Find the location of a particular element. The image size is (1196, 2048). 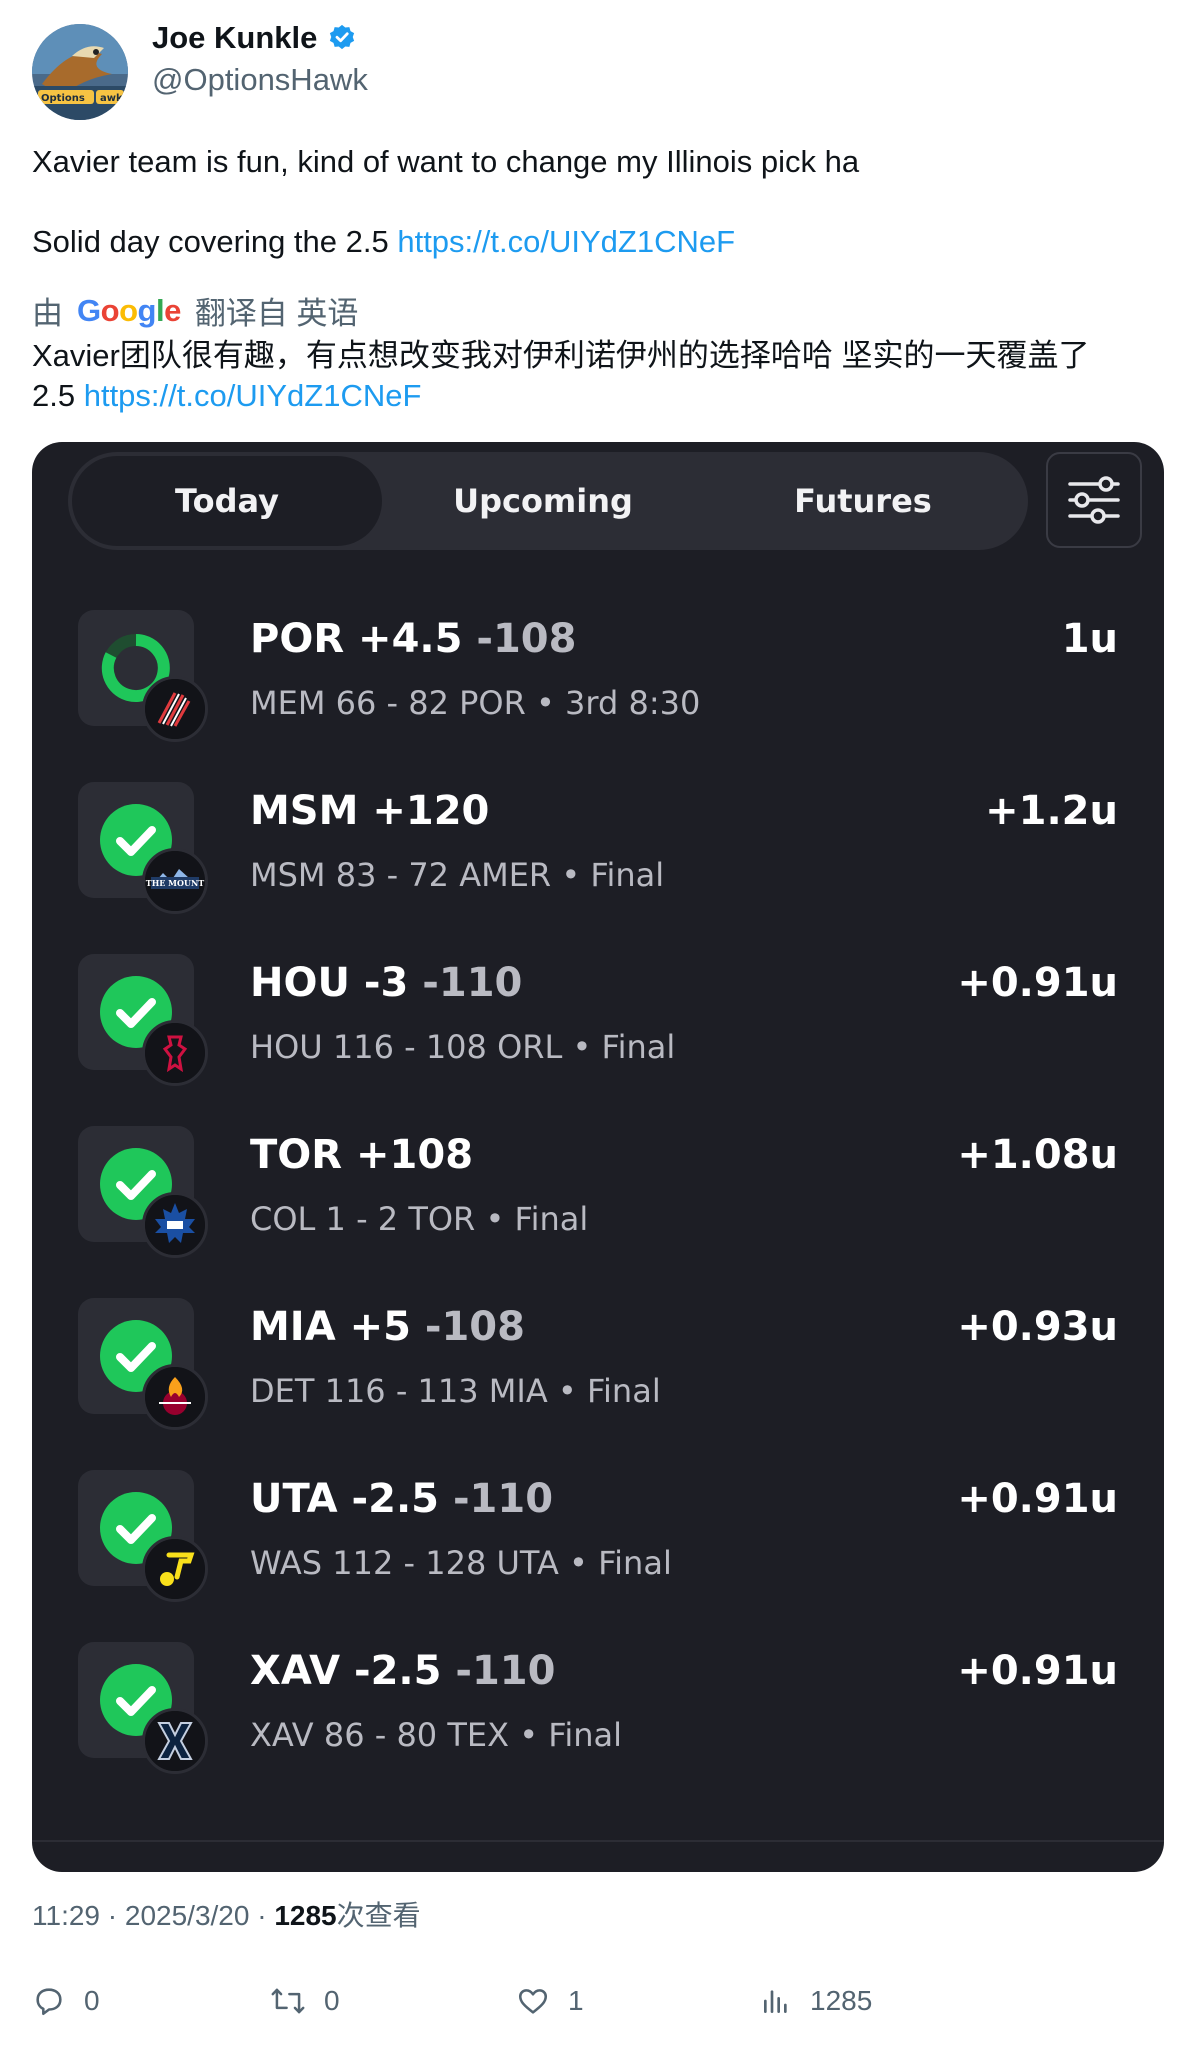

timestamp-text: 11:29 · 2025/3/20 · is located at coordinates (153, 1915).